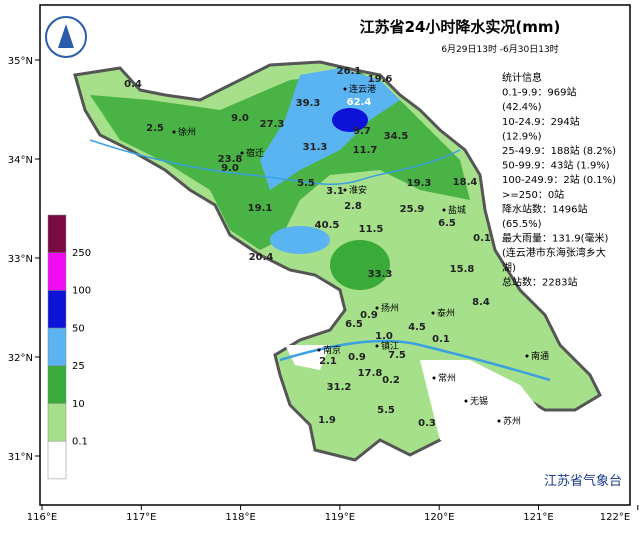 Image resolution: width=640 pixels, height=535 pixels. Describe the element at coordinates (371, 229) in the screenshot. I see `station-value: 11.5` at that location.